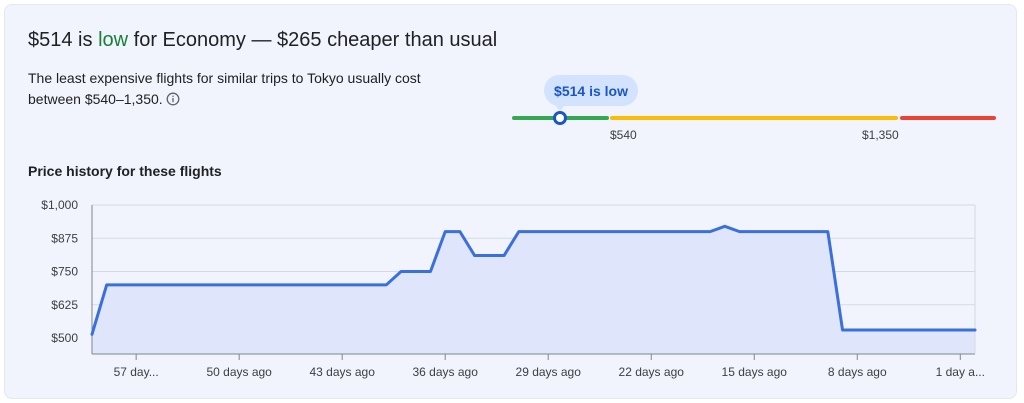 The height and width of the screenshot is (403, 1024). Describe the element at coordinates (652, 372) in the screenshot. I see `x-tick-label: 22 days ago` at that location.